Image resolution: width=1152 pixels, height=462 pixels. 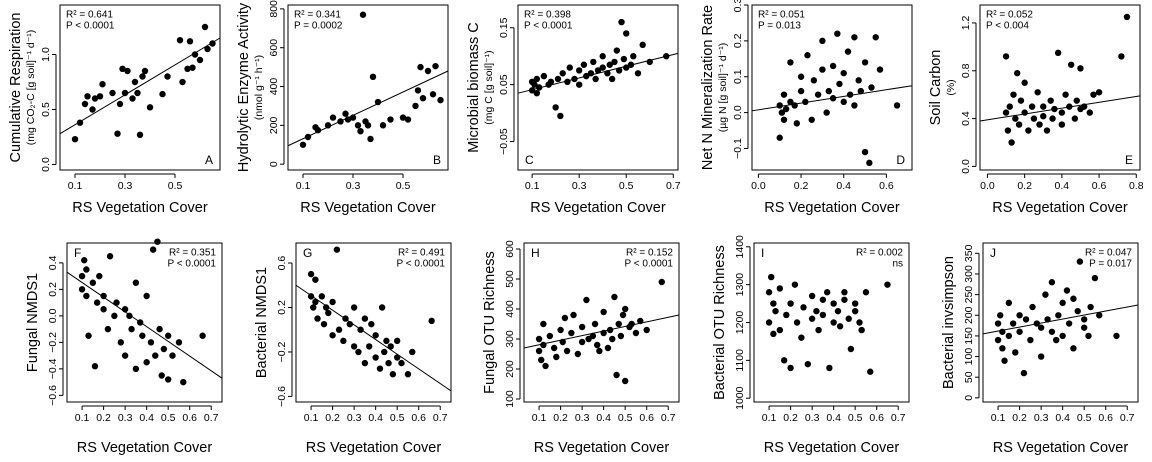 I want to click on y-tick-label: −0.2, so click(x=282, y=351).